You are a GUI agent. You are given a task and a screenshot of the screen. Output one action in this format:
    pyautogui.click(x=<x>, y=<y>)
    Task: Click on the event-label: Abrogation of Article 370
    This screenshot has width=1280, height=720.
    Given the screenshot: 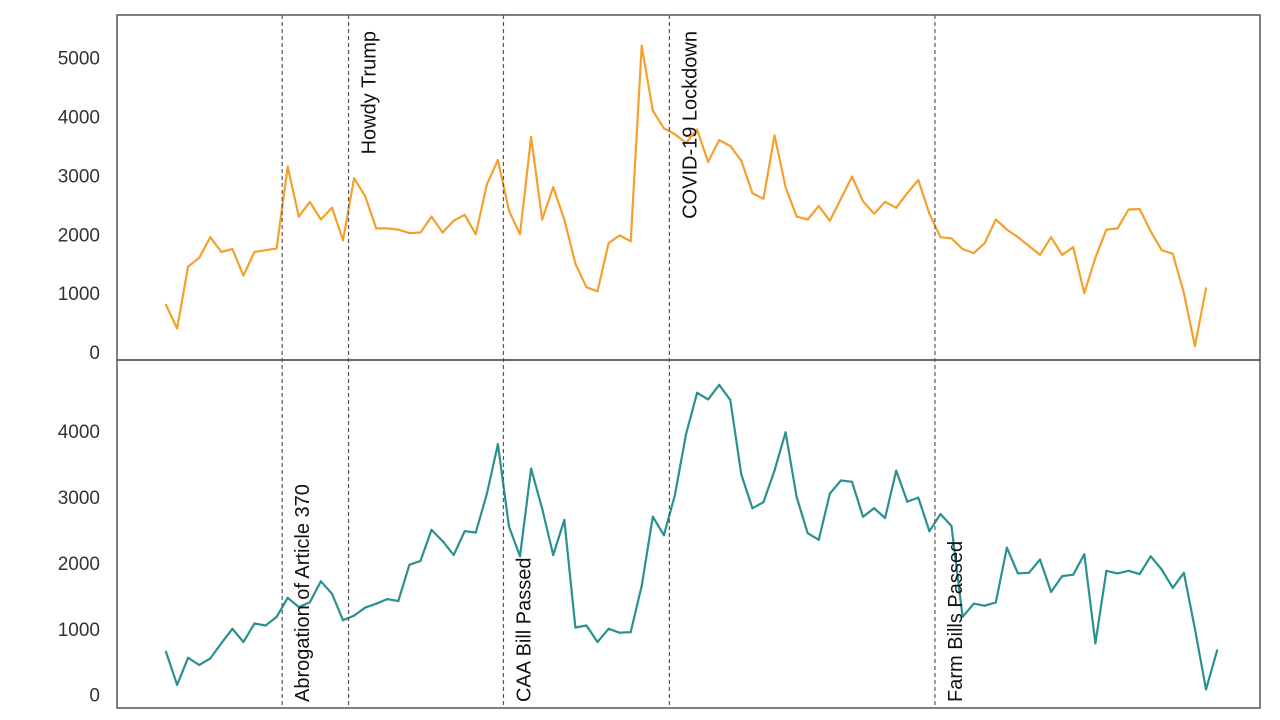 What is the action you would take?
    pyautogui.click(x=303, y=593)
    